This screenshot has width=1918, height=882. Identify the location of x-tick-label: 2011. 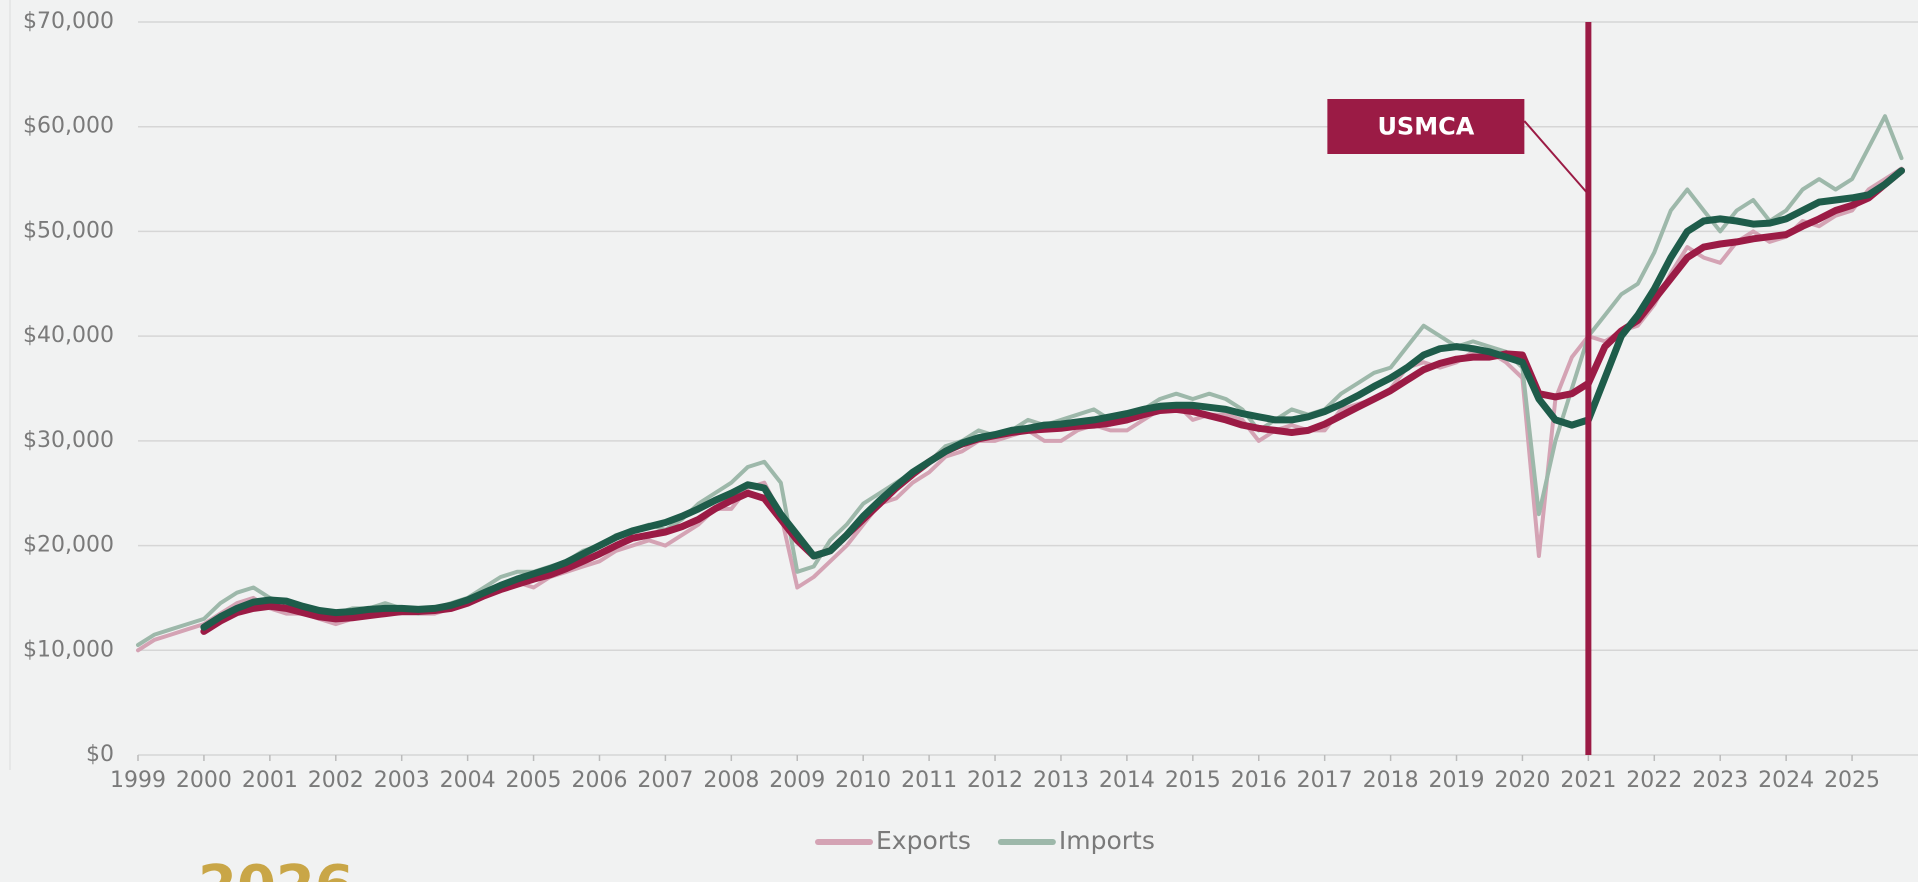
(929, 780).